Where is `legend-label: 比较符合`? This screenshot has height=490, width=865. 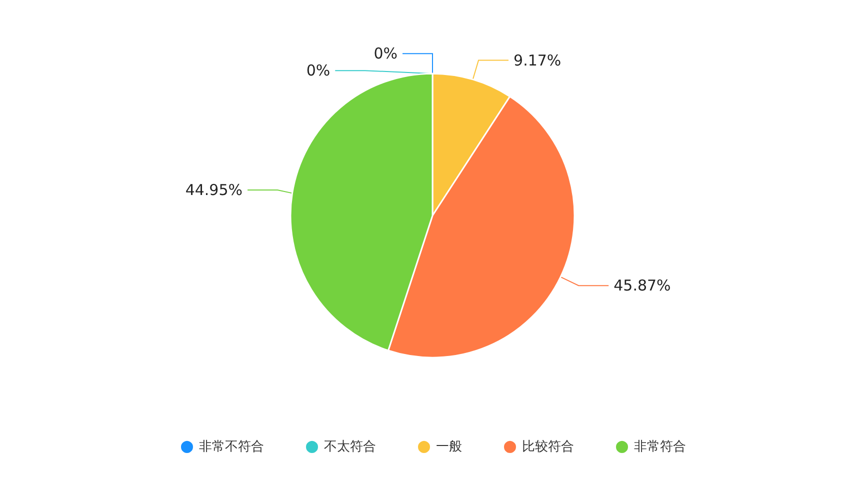 legend-label: 比较符合 is located at coordinates (548, 447).